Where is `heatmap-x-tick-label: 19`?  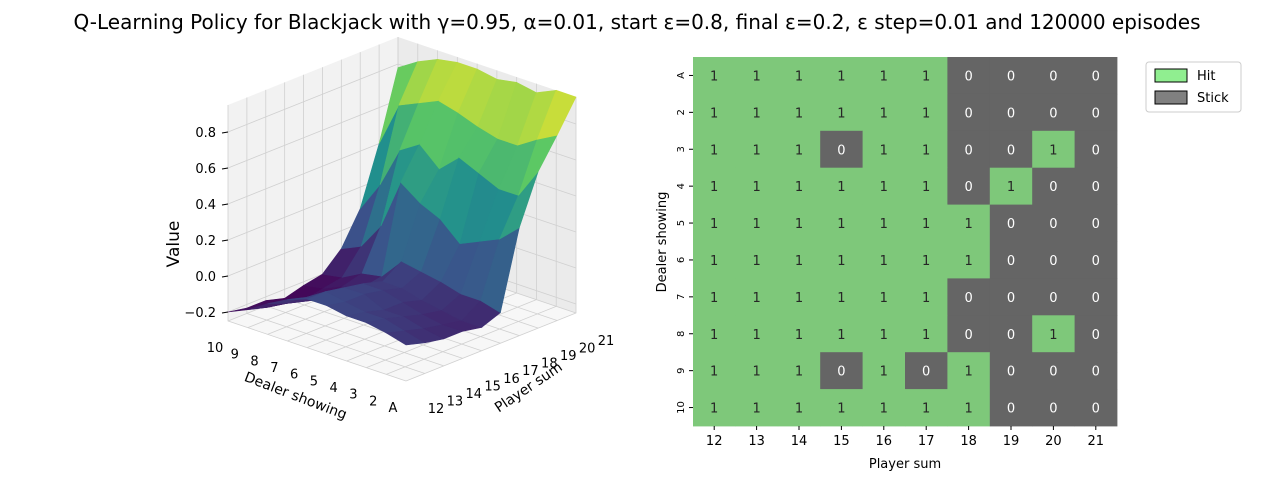
heatmap-x-tick-label: 19 is located at coordinates (1011, 441).